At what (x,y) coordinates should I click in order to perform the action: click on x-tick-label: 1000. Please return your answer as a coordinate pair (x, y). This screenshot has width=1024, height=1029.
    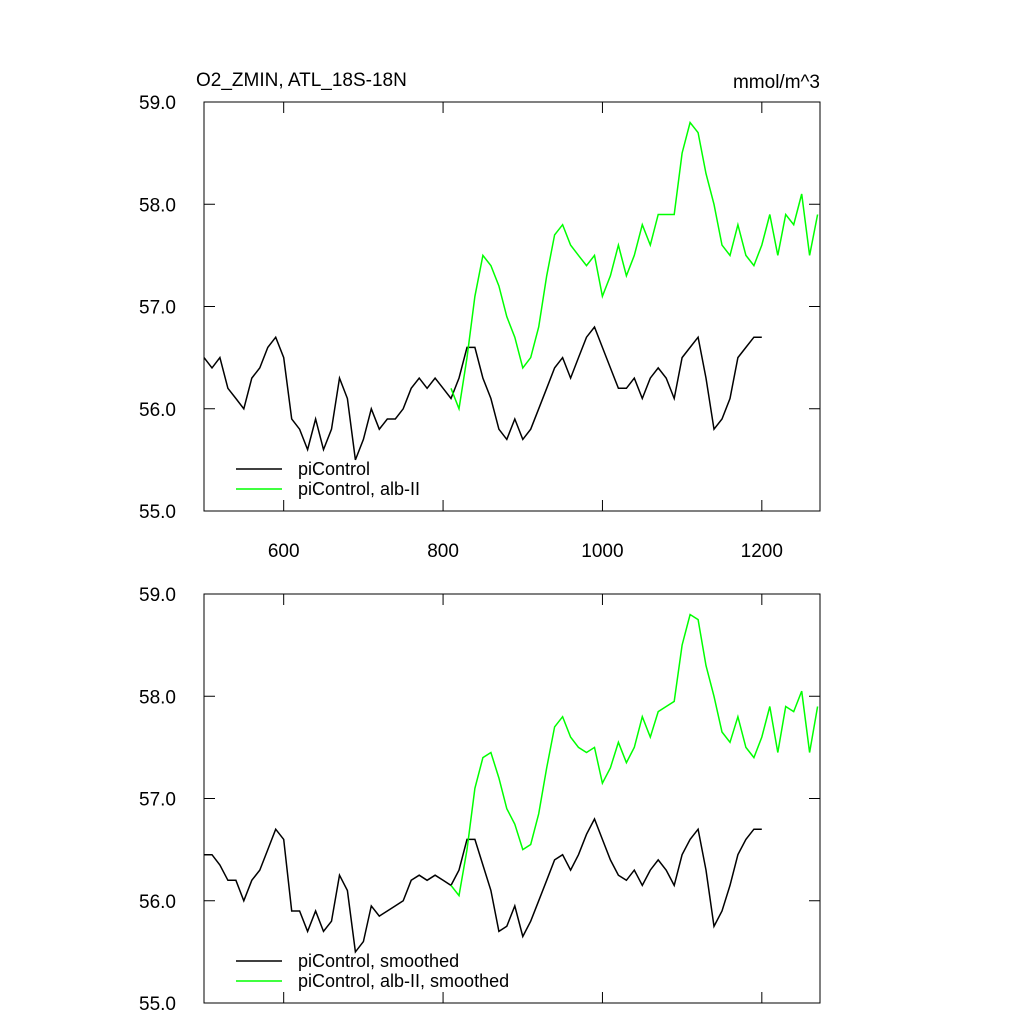
    Looking at the image, I should click on (602, 551).